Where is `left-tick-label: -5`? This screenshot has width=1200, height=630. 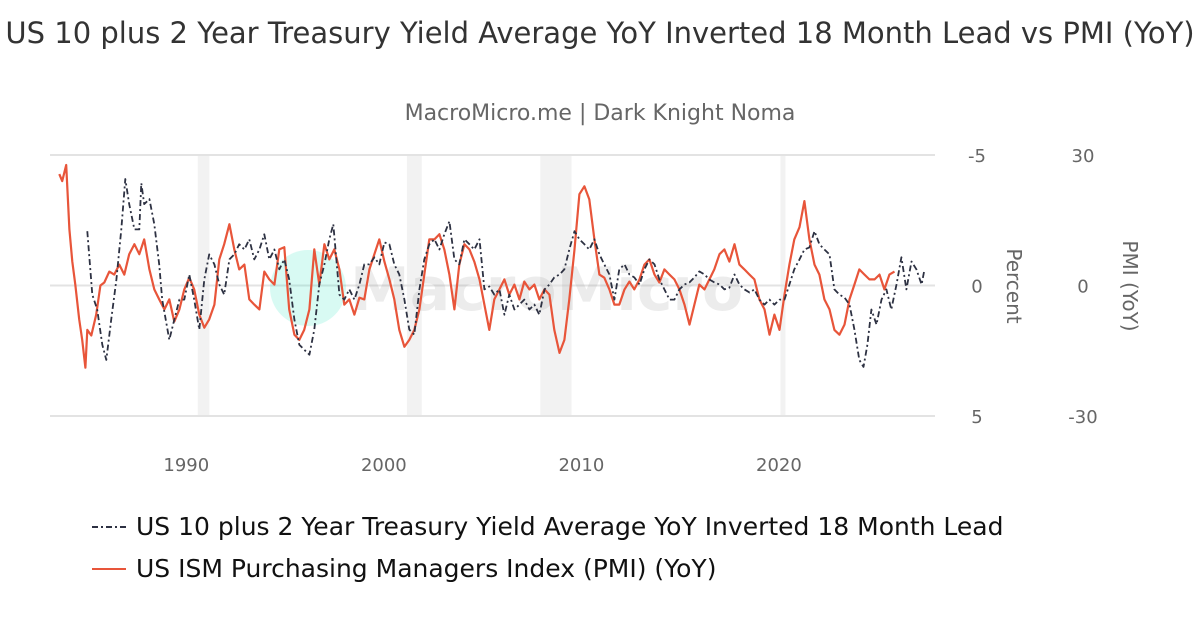 left-tick-label: -5 is located at coordinates (977, 156).